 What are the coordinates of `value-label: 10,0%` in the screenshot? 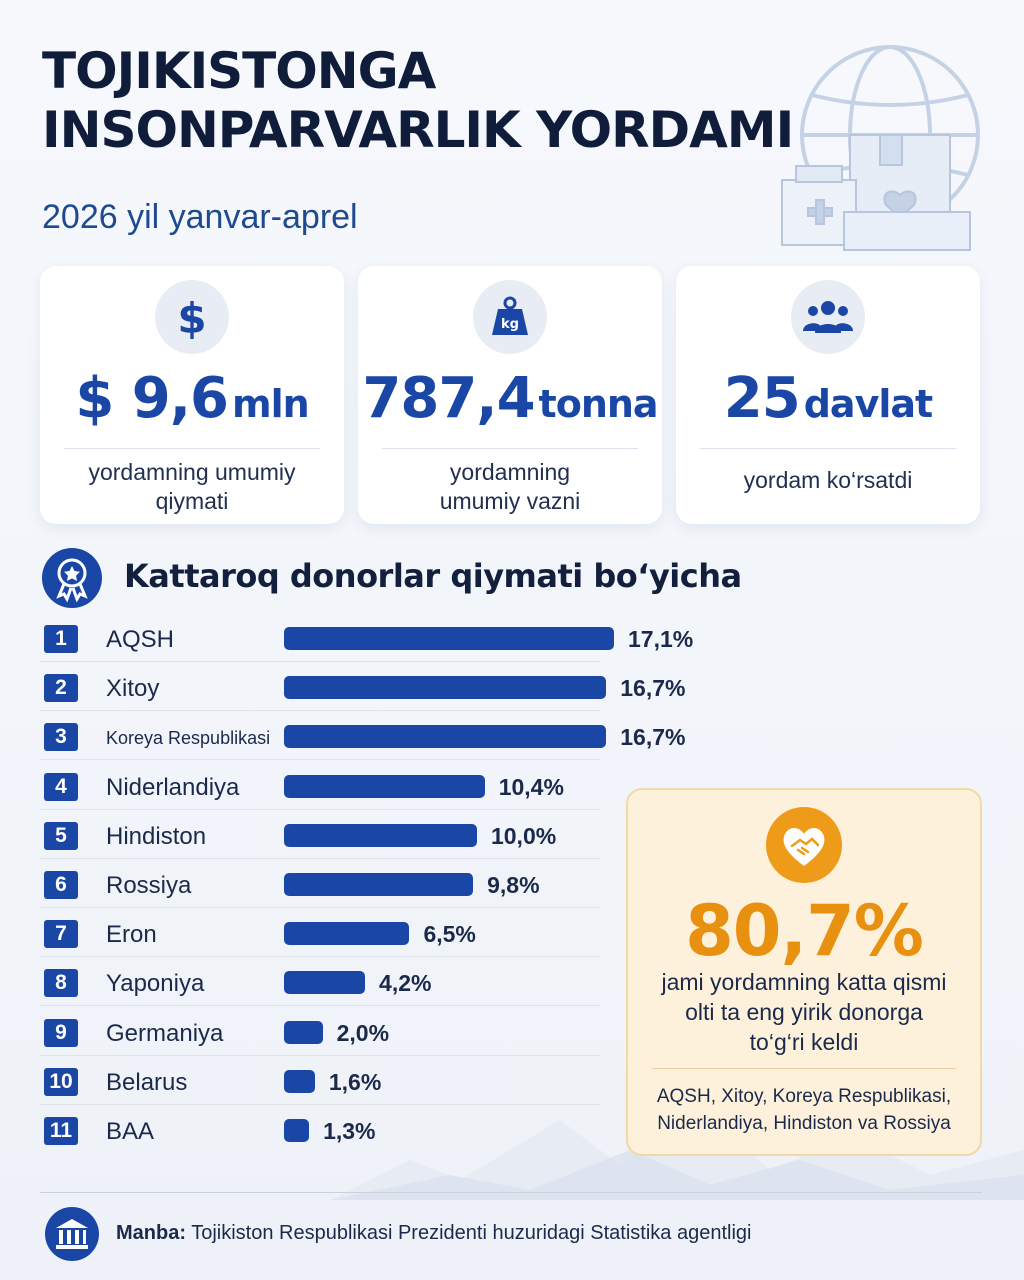 It's located at (523, 835).